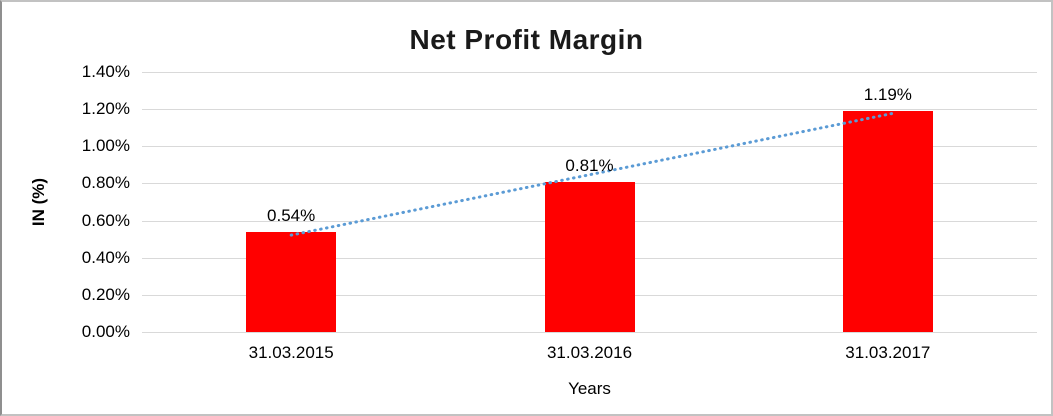 This screenshot has height=416, width=1053. Describe the element at coordinates (105, 182) in the screenshot. I see `y-tick-label: 0.80%` at that location.